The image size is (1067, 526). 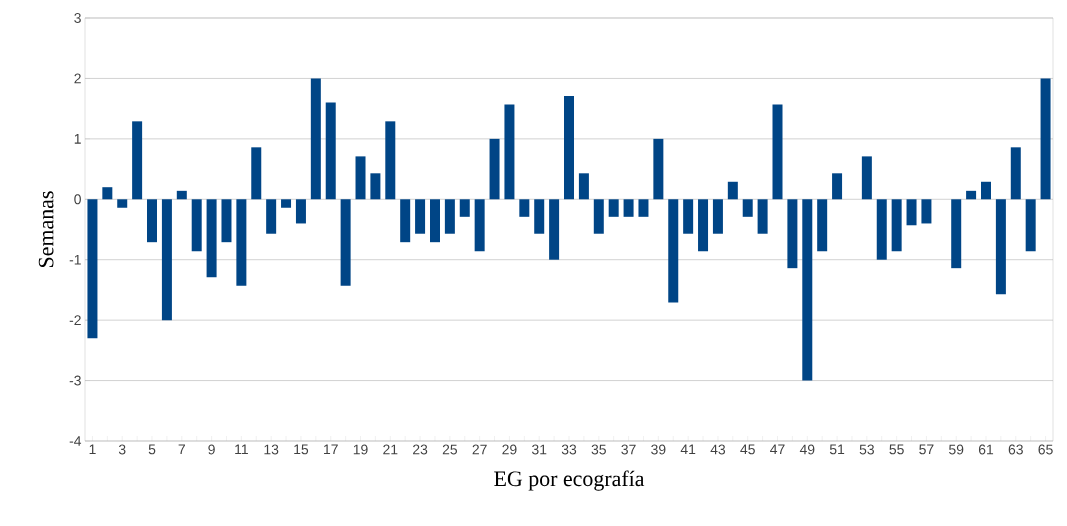 What do you see at coordinates (450, 449) in the screenshot?
I see `x-tick-label: 25` at bounding box center [450, 449].